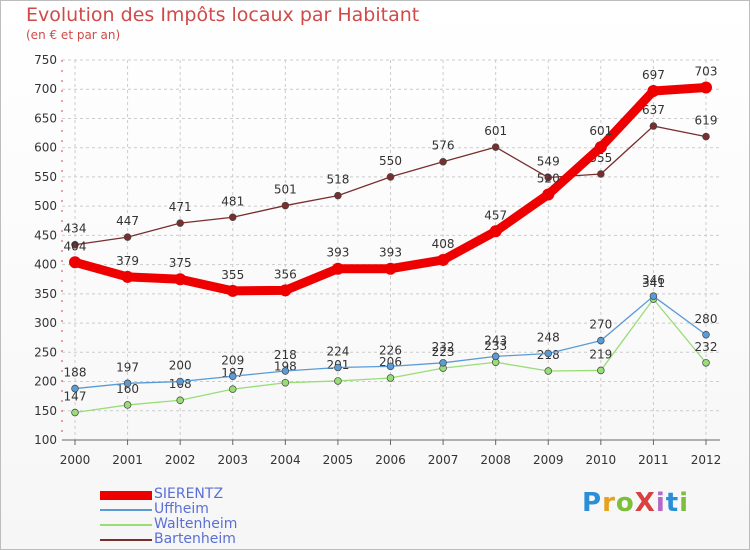 The image size is (750, 550). Describe the element at coordinates (706, 460) in the screenshot. I see `x-tick-label-2012: 2012` at that location.